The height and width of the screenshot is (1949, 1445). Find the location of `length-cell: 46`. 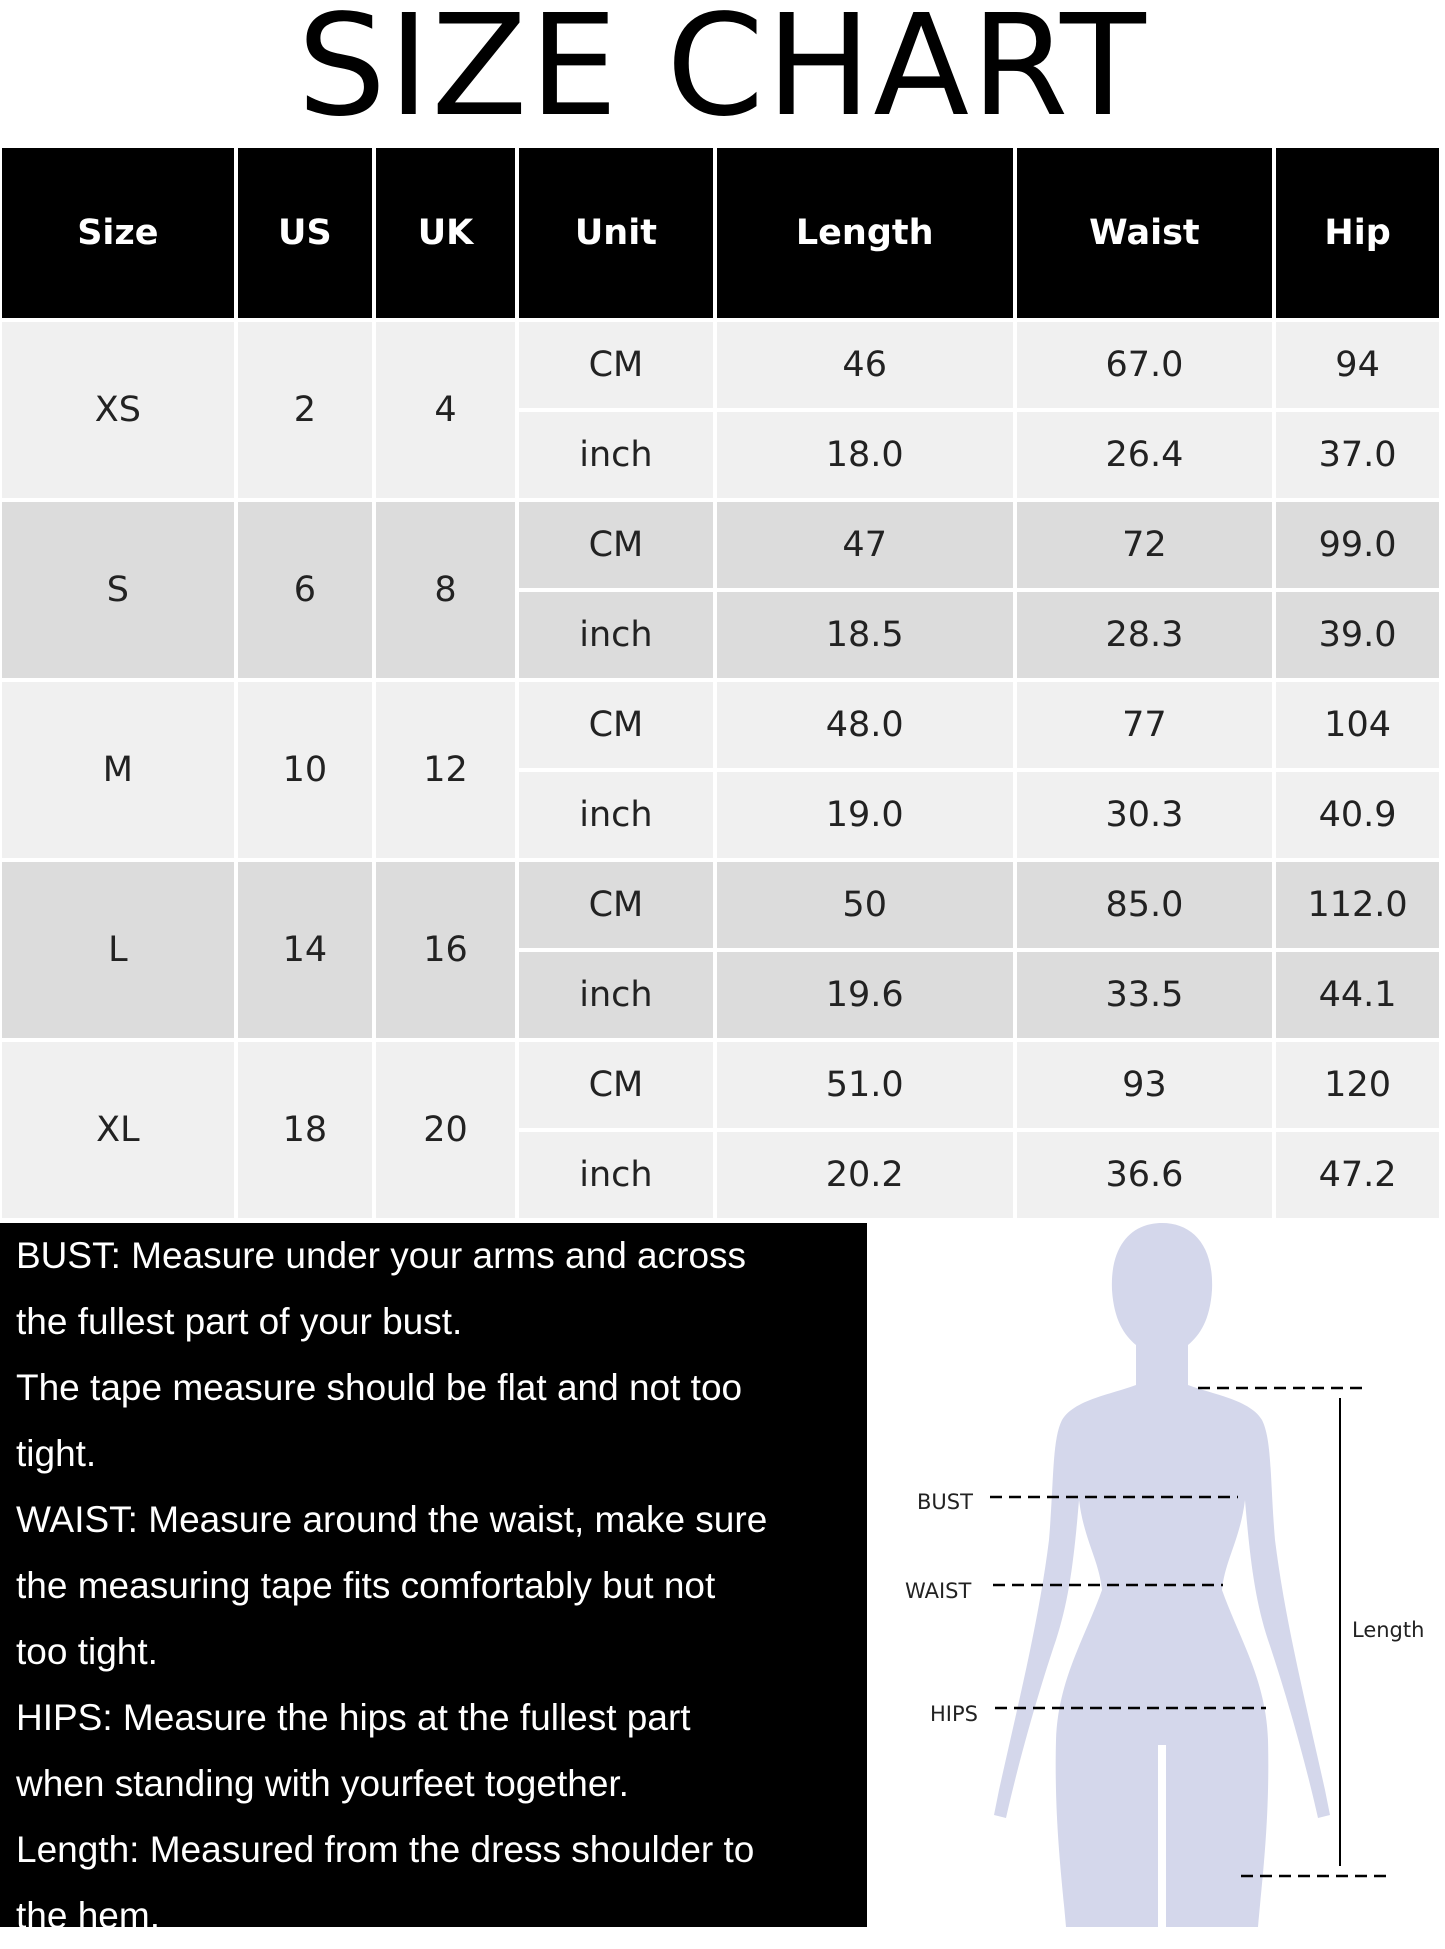

length-cell: 46 is located at coordinates (864, 365).